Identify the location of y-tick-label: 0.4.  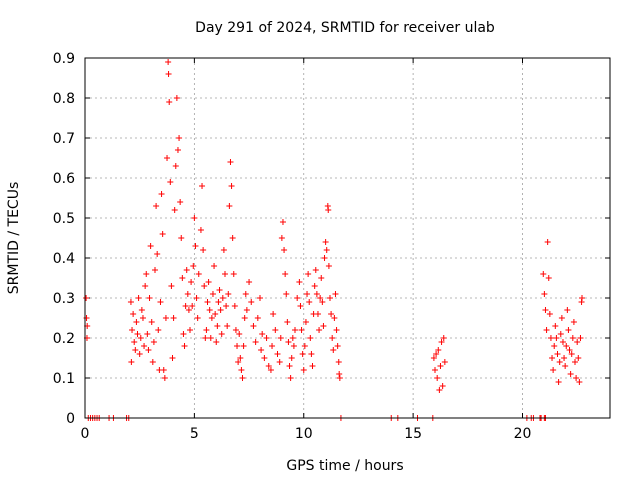
(64, 259).